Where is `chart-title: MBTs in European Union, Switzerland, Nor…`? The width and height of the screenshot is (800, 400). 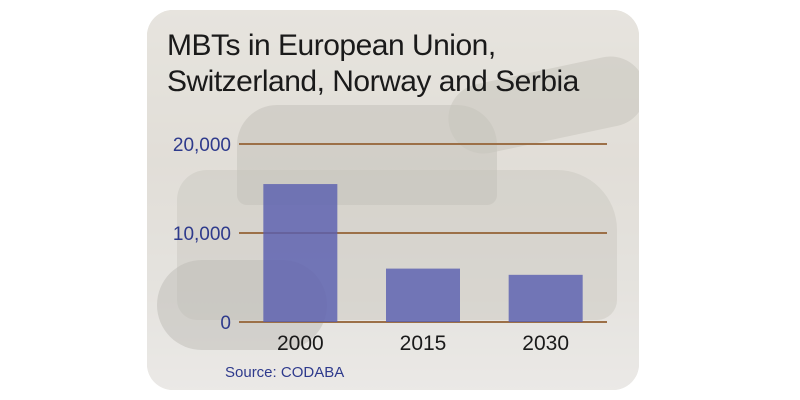
chart-title: MBTs in European Union, Switzerland, Nor… is located at coordinates (397, 64).